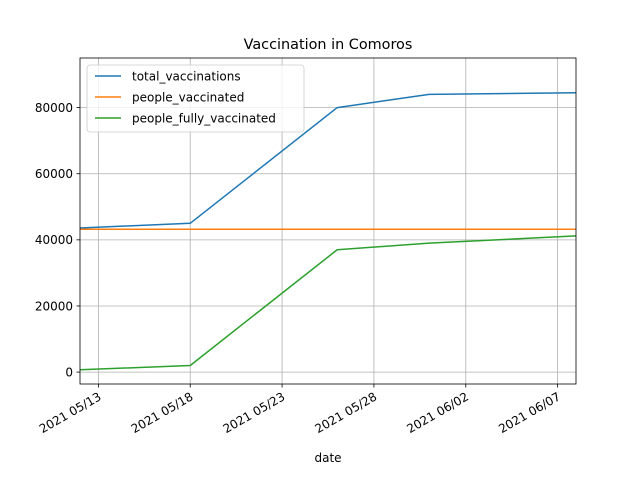 The image size is (640, 480). Describe the element at coordinates (328, 45) in the screenshot. I see `chart-title: Vaccination in Comoros` at that location.